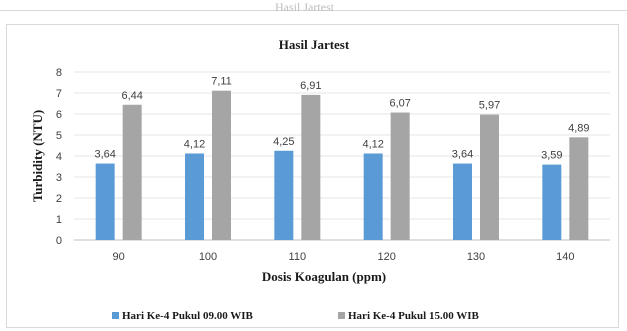 The image size is (627, 331). Describe the element at coordinates (59, 136) in the screenshot. I see `y-tick-label: 5` at that location.